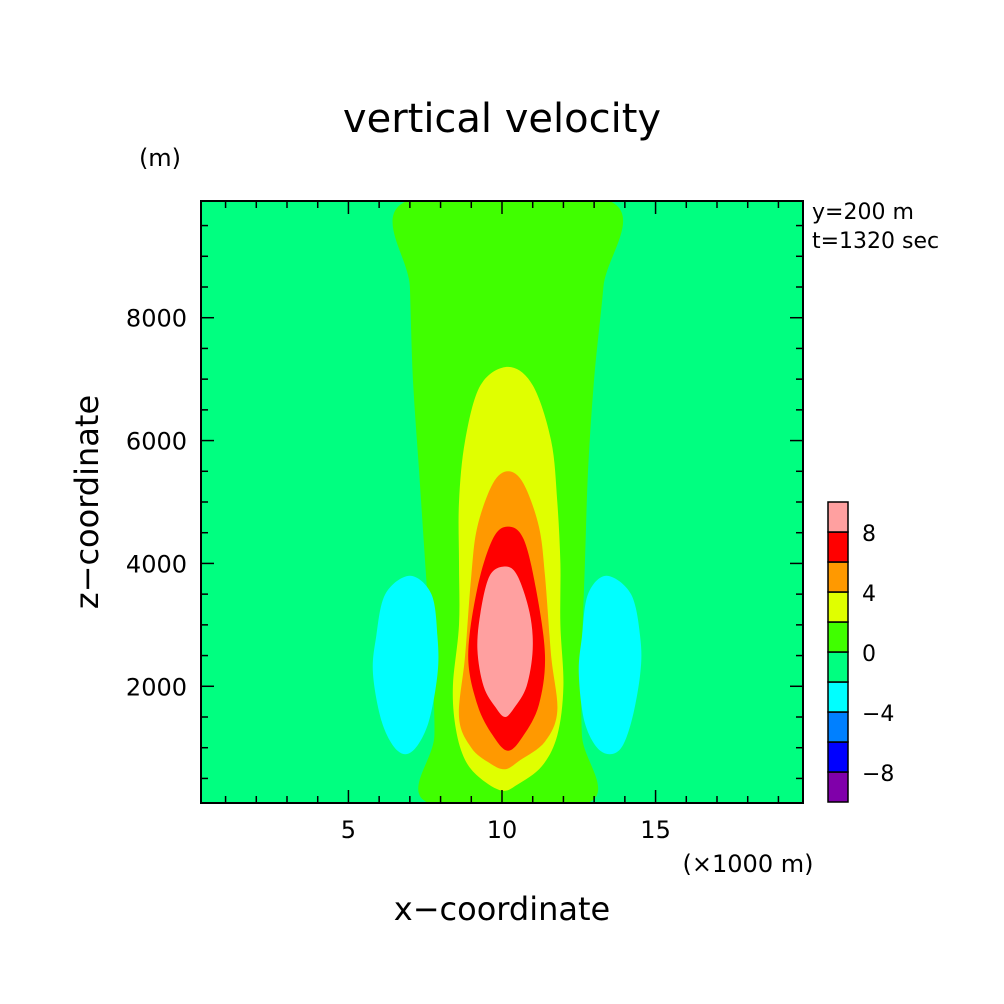 This screenshot has width=1004, height=1004. What do you see at coordinates (156, 564) in the screenshot?
I see `y-tick-label: 4000` at bounding box center [156, 564].